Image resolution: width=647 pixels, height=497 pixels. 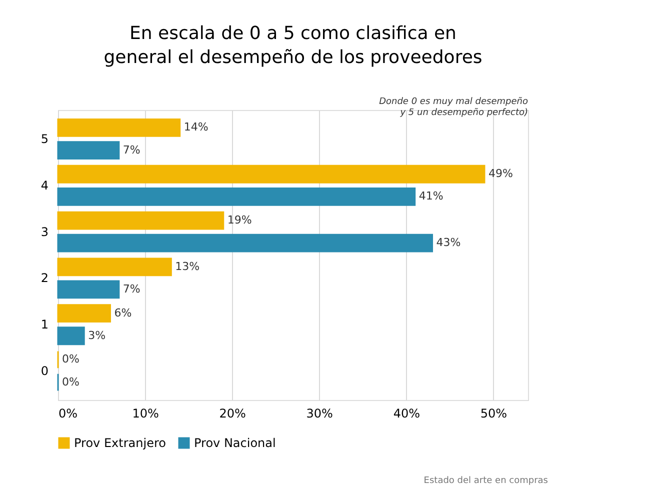 I want to click on data-label: 43%, so click(x=448, y=243).